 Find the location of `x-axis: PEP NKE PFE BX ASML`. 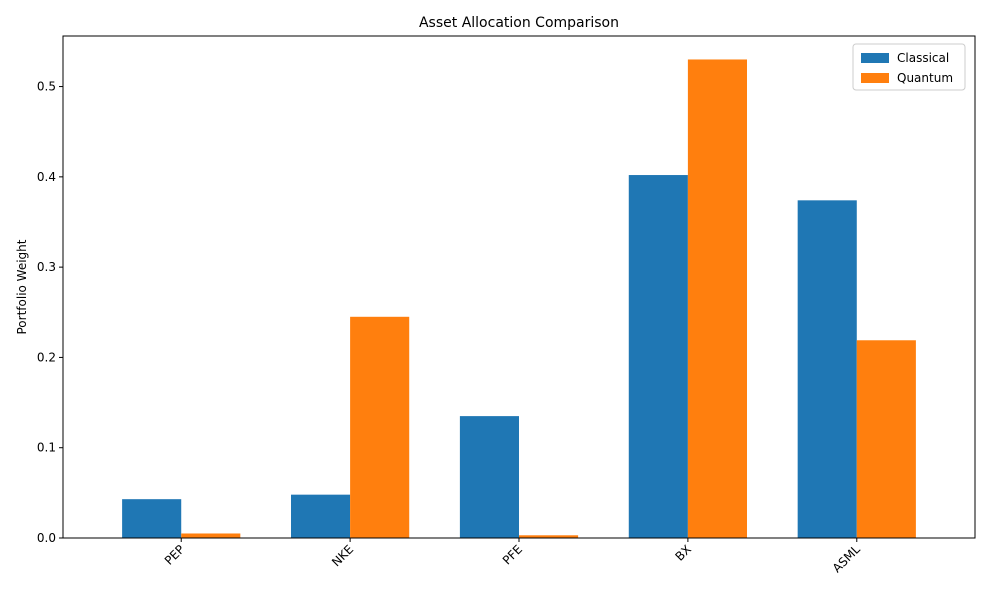

x-axis: PEP NKE PFE BX ASML is located at coordinates (512, 556).